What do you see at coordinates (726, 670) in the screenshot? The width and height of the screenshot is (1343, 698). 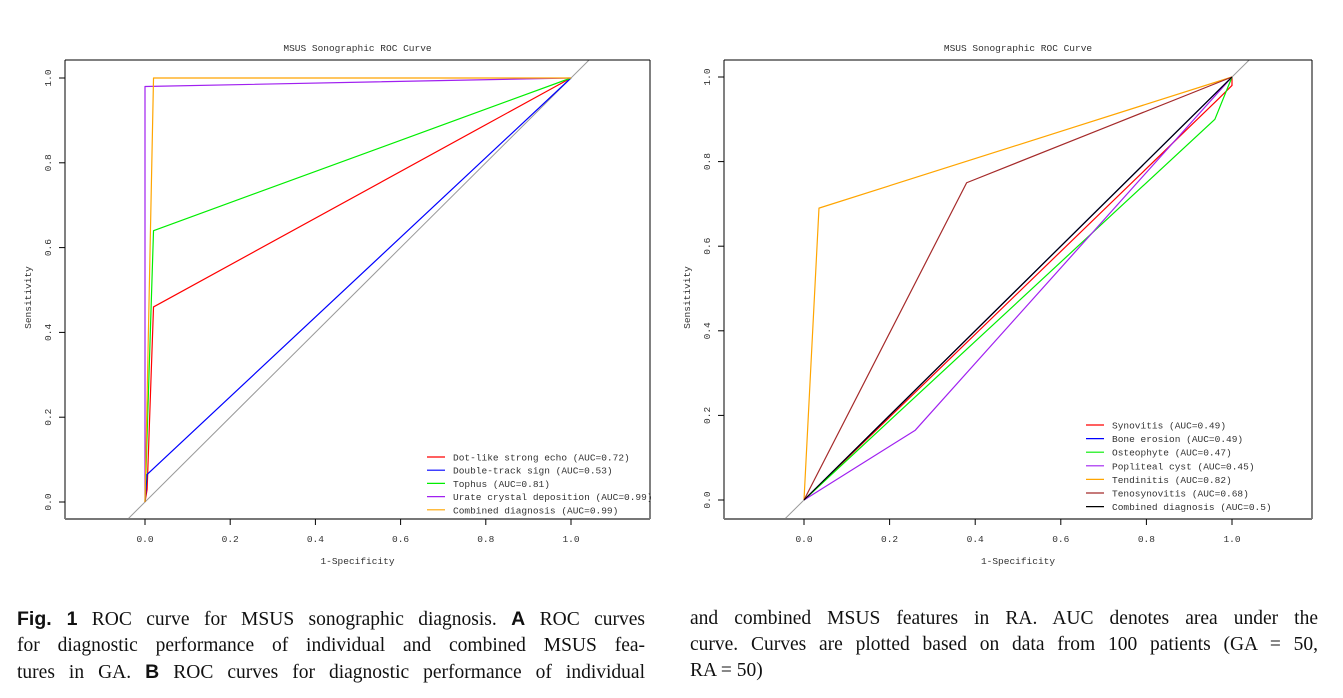 I see `caption-text: RA = 50)` at bounding box center [726, 670].